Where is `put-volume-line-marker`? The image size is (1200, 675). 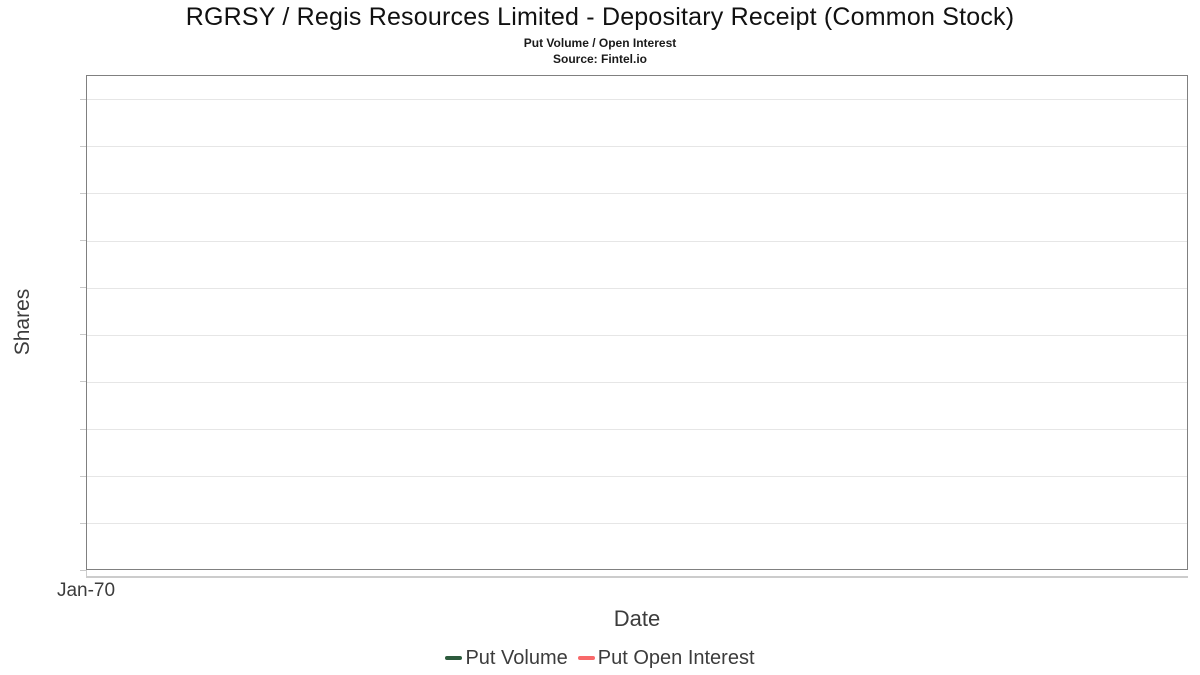
put-volume-line-marker is located at coordinates (454, 658).